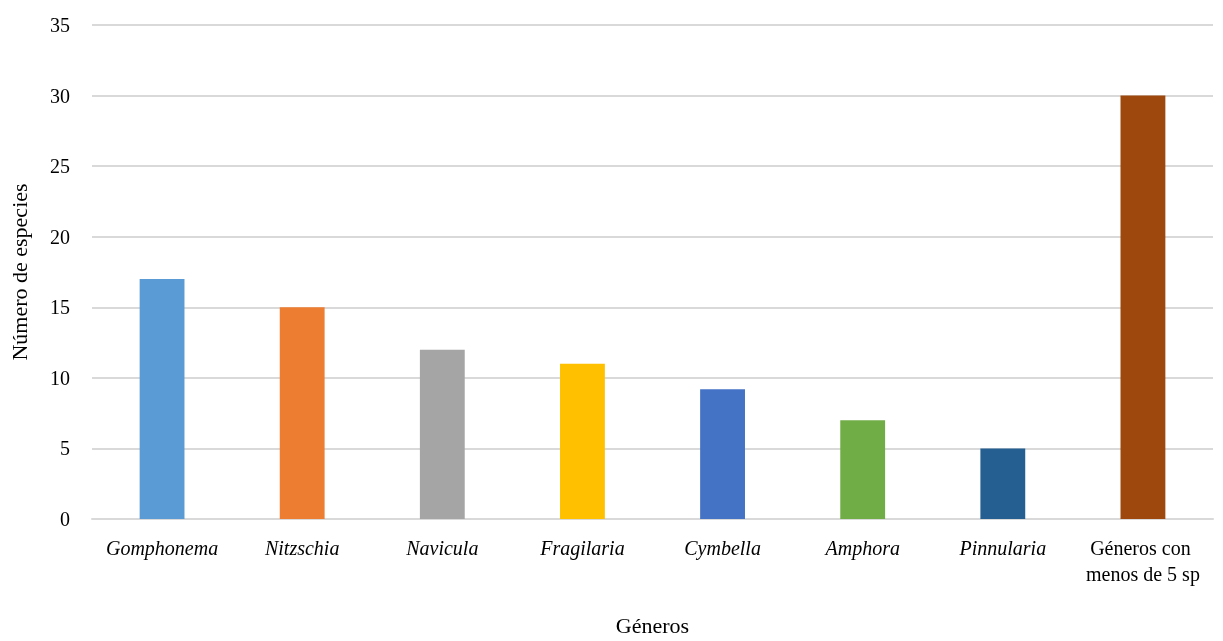 The width and height of the screenshot is (1223, 641). Describe the element at coordinates (582, 548) in the screenshot. I see `x-tick-label: Fragilaria` at that location.